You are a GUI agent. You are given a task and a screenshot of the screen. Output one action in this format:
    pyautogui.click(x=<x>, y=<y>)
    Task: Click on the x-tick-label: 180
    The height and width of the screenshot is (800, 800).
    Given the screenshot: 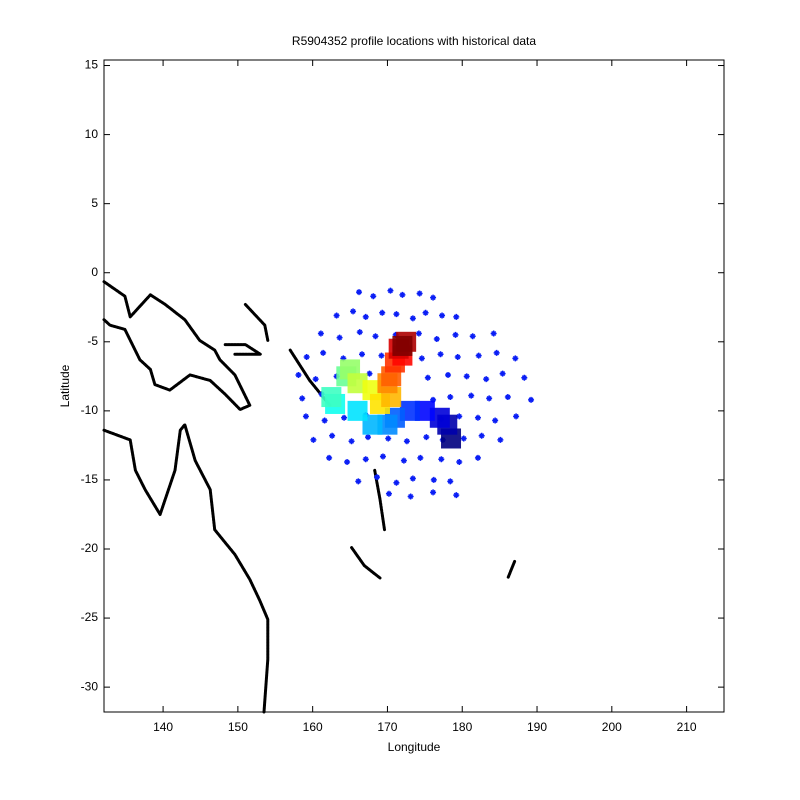 What is the action you would take?
    pyautogui.click(x=462, y=727)
    